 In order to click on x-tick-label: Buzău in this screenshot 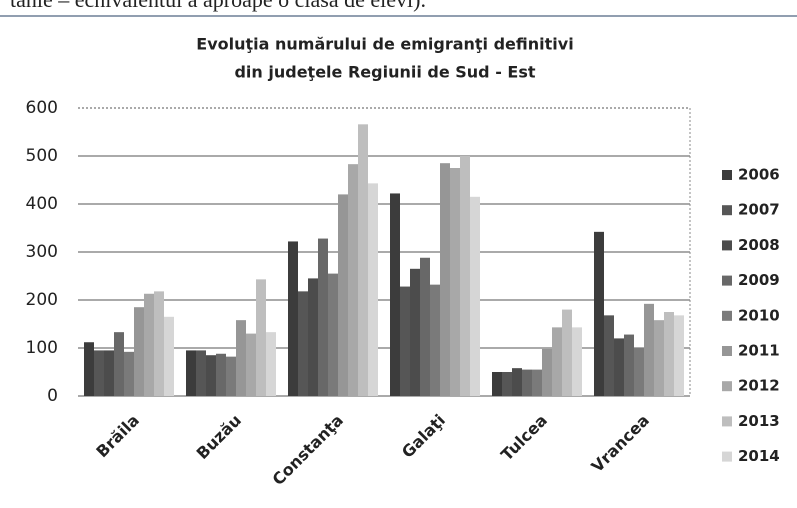, I will do `click(219, 437)`.